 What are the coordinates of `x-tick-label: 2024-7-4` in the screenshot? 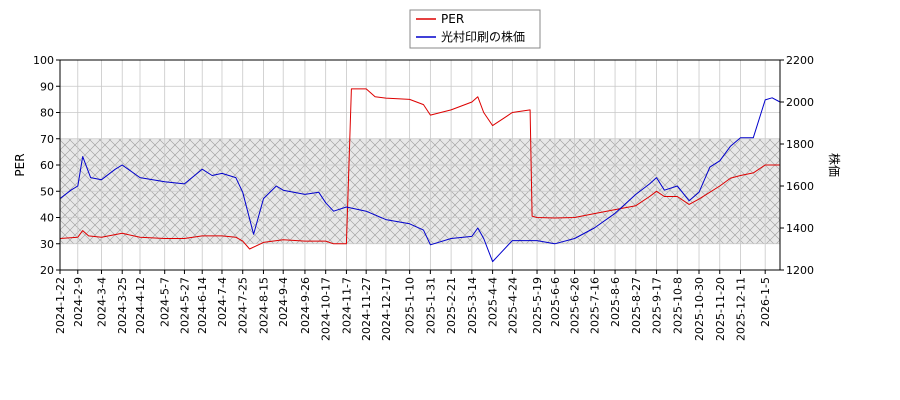 It's located at (222, 302).